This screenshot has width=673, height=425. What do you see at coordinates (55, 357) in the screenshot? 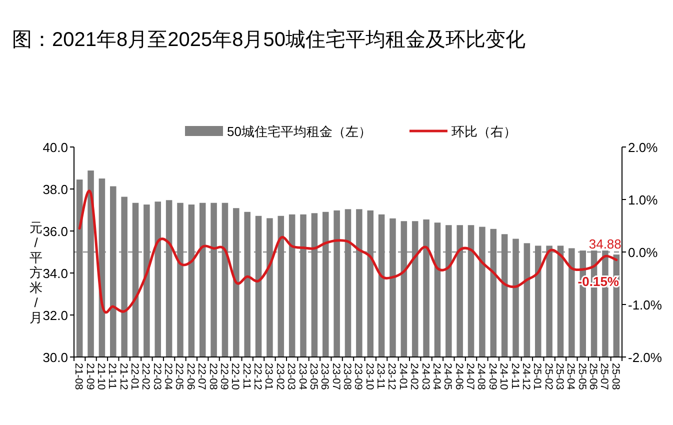
I see `y-tick-label: 30.0` at bounding box center [55, 357].